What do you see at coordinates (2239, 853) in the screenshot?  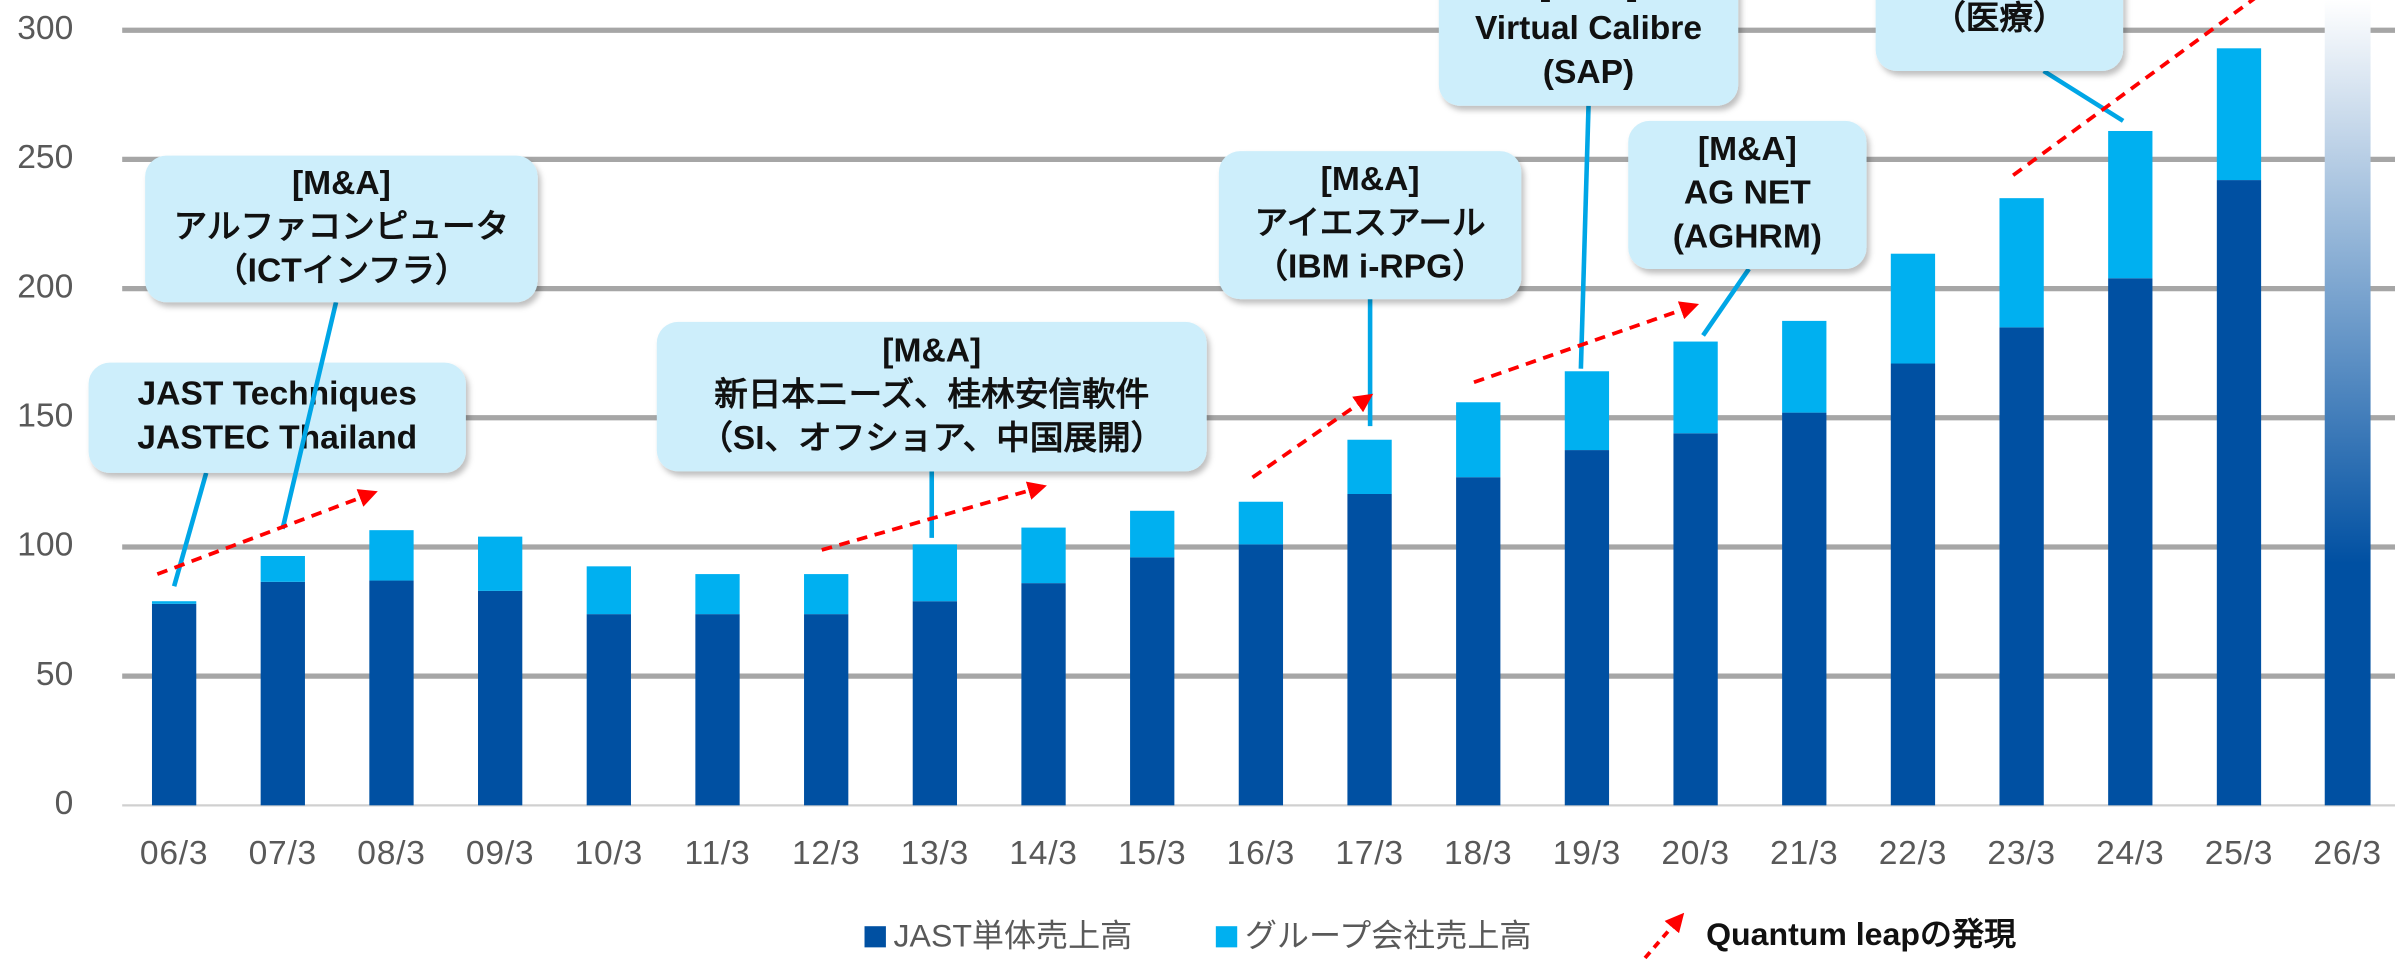 I see `x-tick-label: 25/3` at bounding box center [2239, 853].